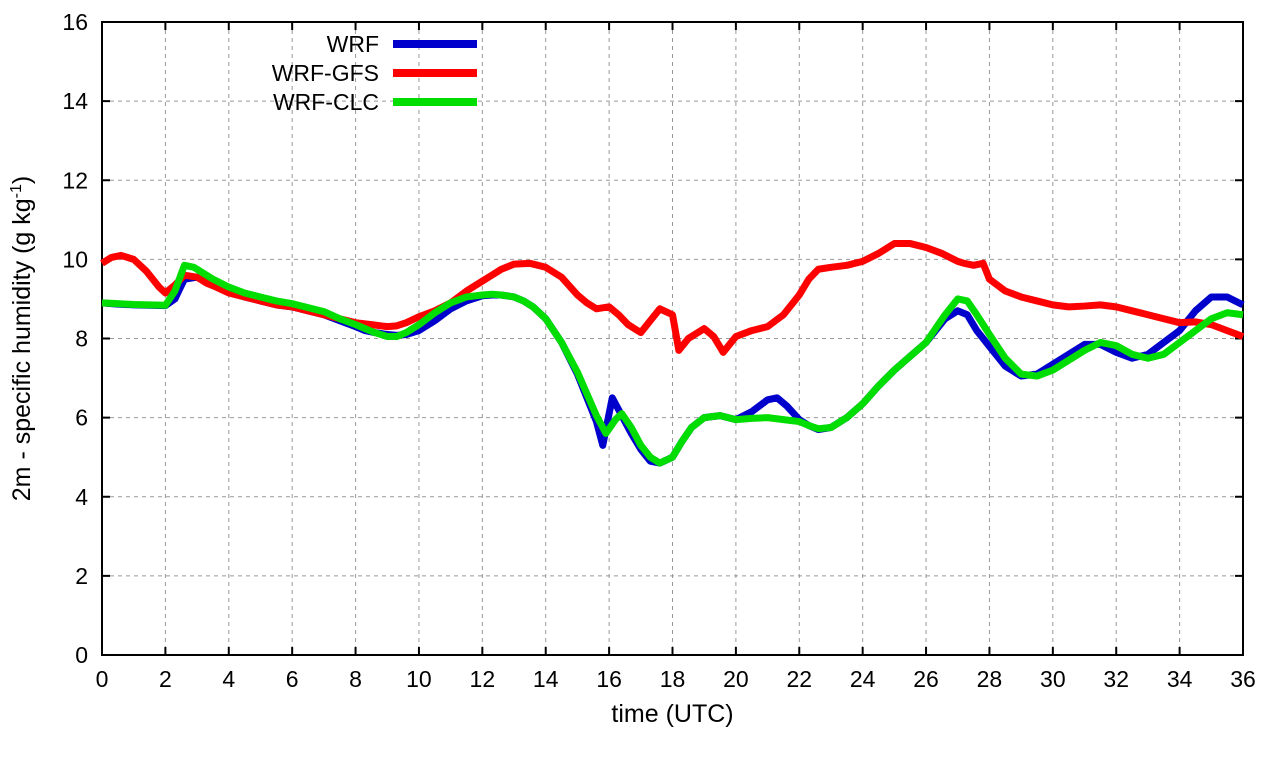  Describe the element at coordinates (75, 180) in the screenshot. I see `y-tick-label: 12` at that location.